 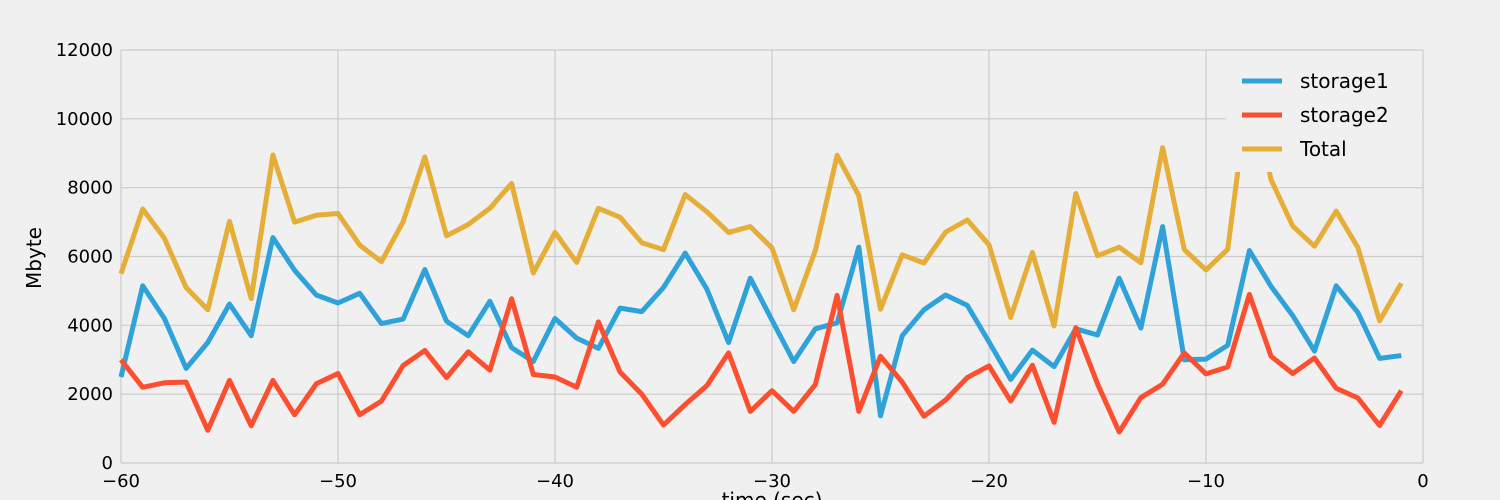 I want to click on x-tick-label: −50, so click(x=338, y=481).